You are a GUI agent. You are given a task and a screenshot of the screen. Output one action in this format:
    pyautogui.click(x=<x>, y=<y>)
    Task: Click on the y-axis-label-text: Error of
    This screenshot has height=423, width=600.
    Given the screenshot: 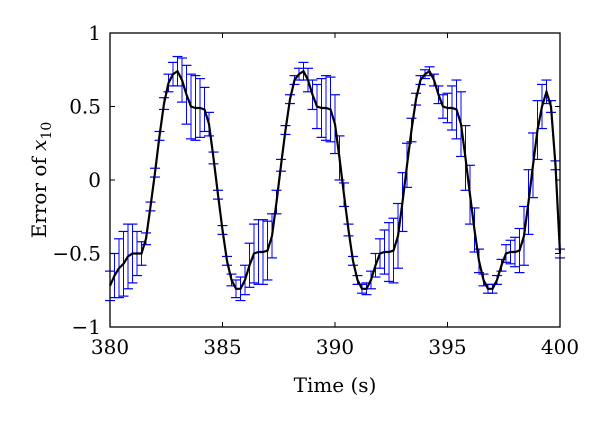 What is the action you would take?
    pyautogui.click(x=39, y=194)
    